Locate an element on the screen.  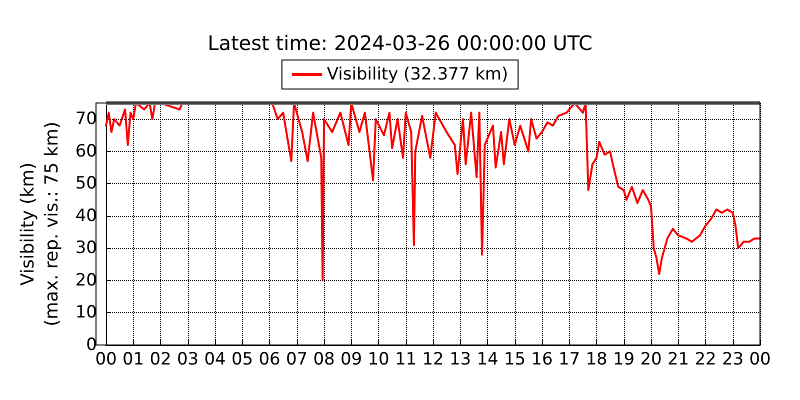
x-tick-label: 10 is located at coordinates (379, 360).